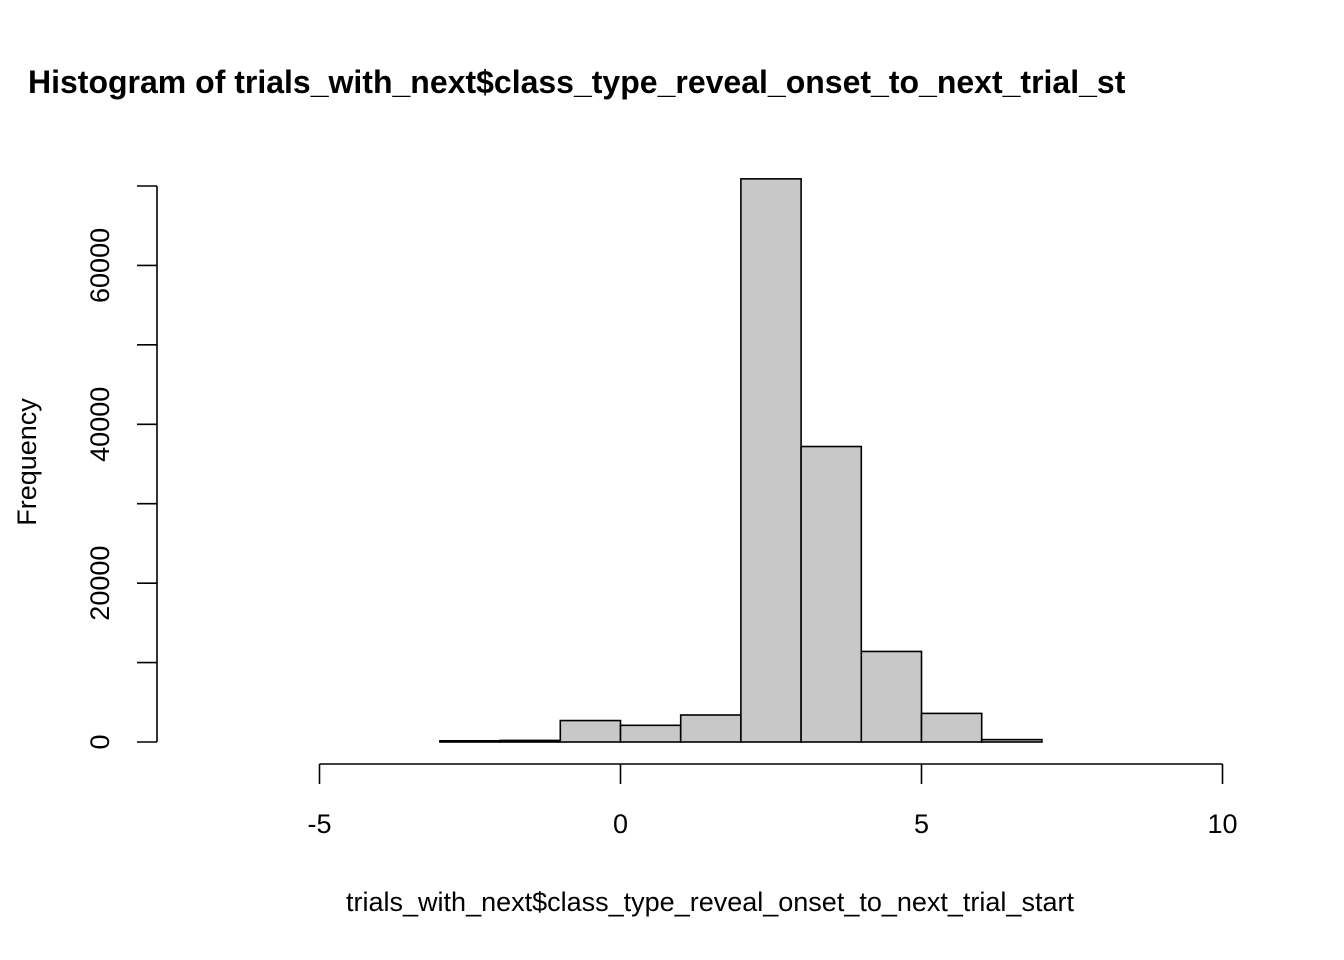 Image resolution: width=1344 pixels, height=960 pixels. I want to click on x-tick-label: 10, so click(1222, 824).